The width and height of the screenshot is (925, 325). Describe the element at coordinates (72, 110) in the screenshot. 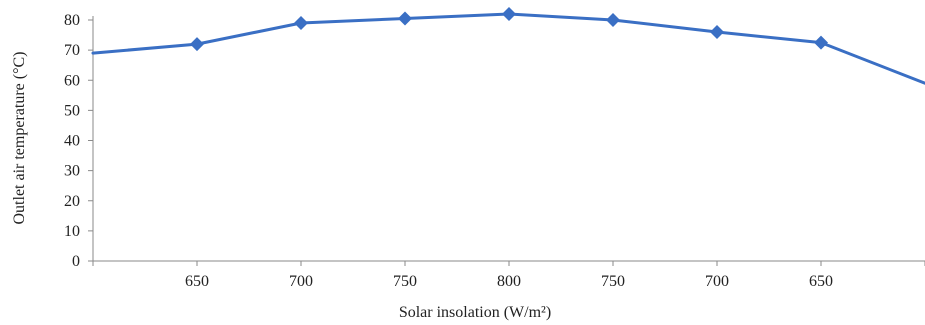

I see `y-tick-label: 50` at that location.